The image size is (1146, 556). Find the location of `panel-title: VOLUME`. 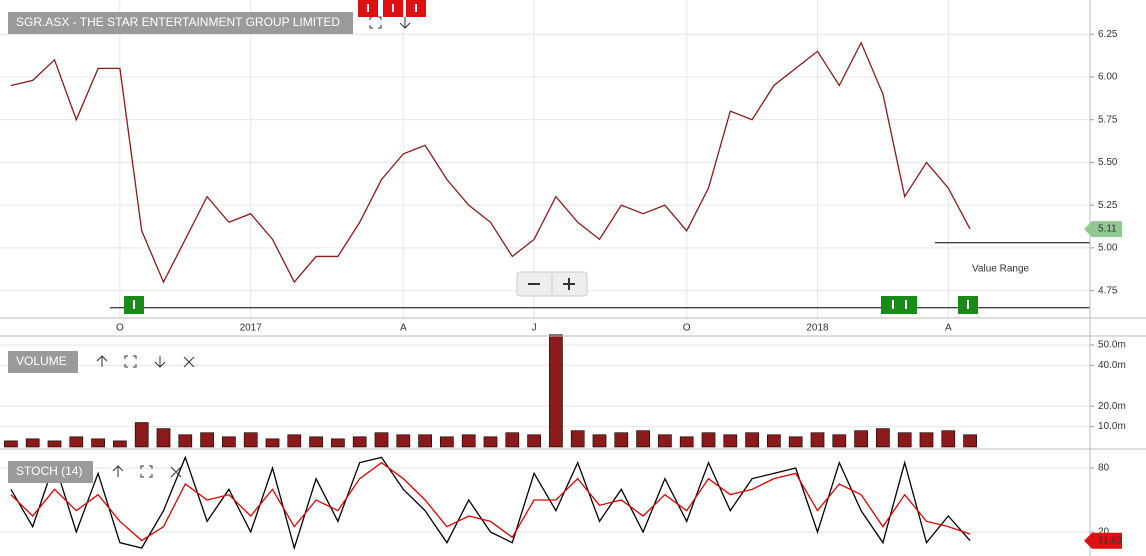

panel-title: VOLUME is located at coordinates (41, 361).